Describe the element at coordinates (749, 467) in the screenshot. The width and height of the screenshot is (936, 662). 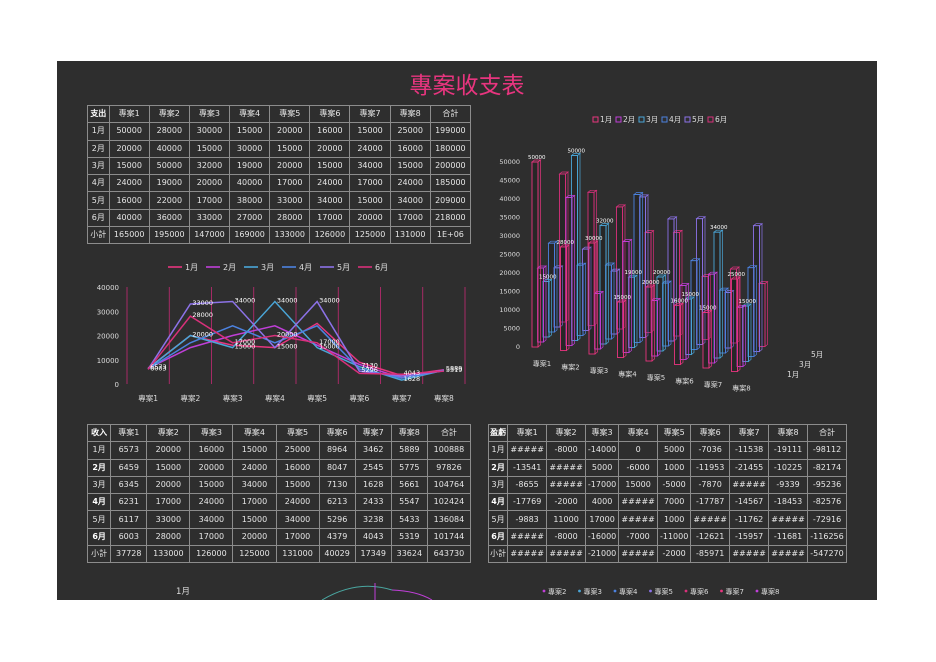
I see `table-cell: -21455` at that location.